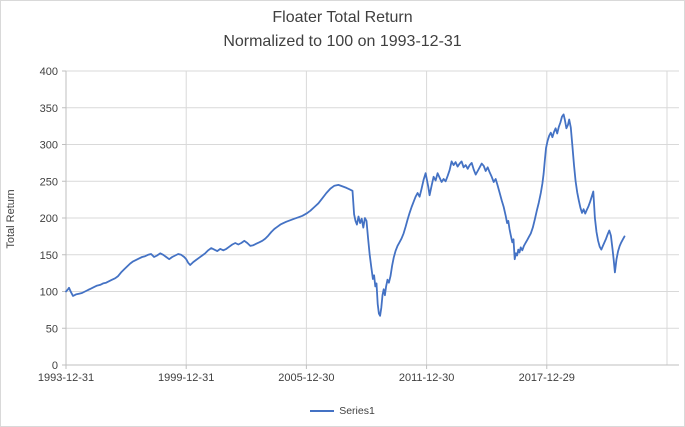 Image resolution: width=685 pixels, height=427 pixels. I want to click on chart-title-line-1: Floater Total Return, so click(342, 17).